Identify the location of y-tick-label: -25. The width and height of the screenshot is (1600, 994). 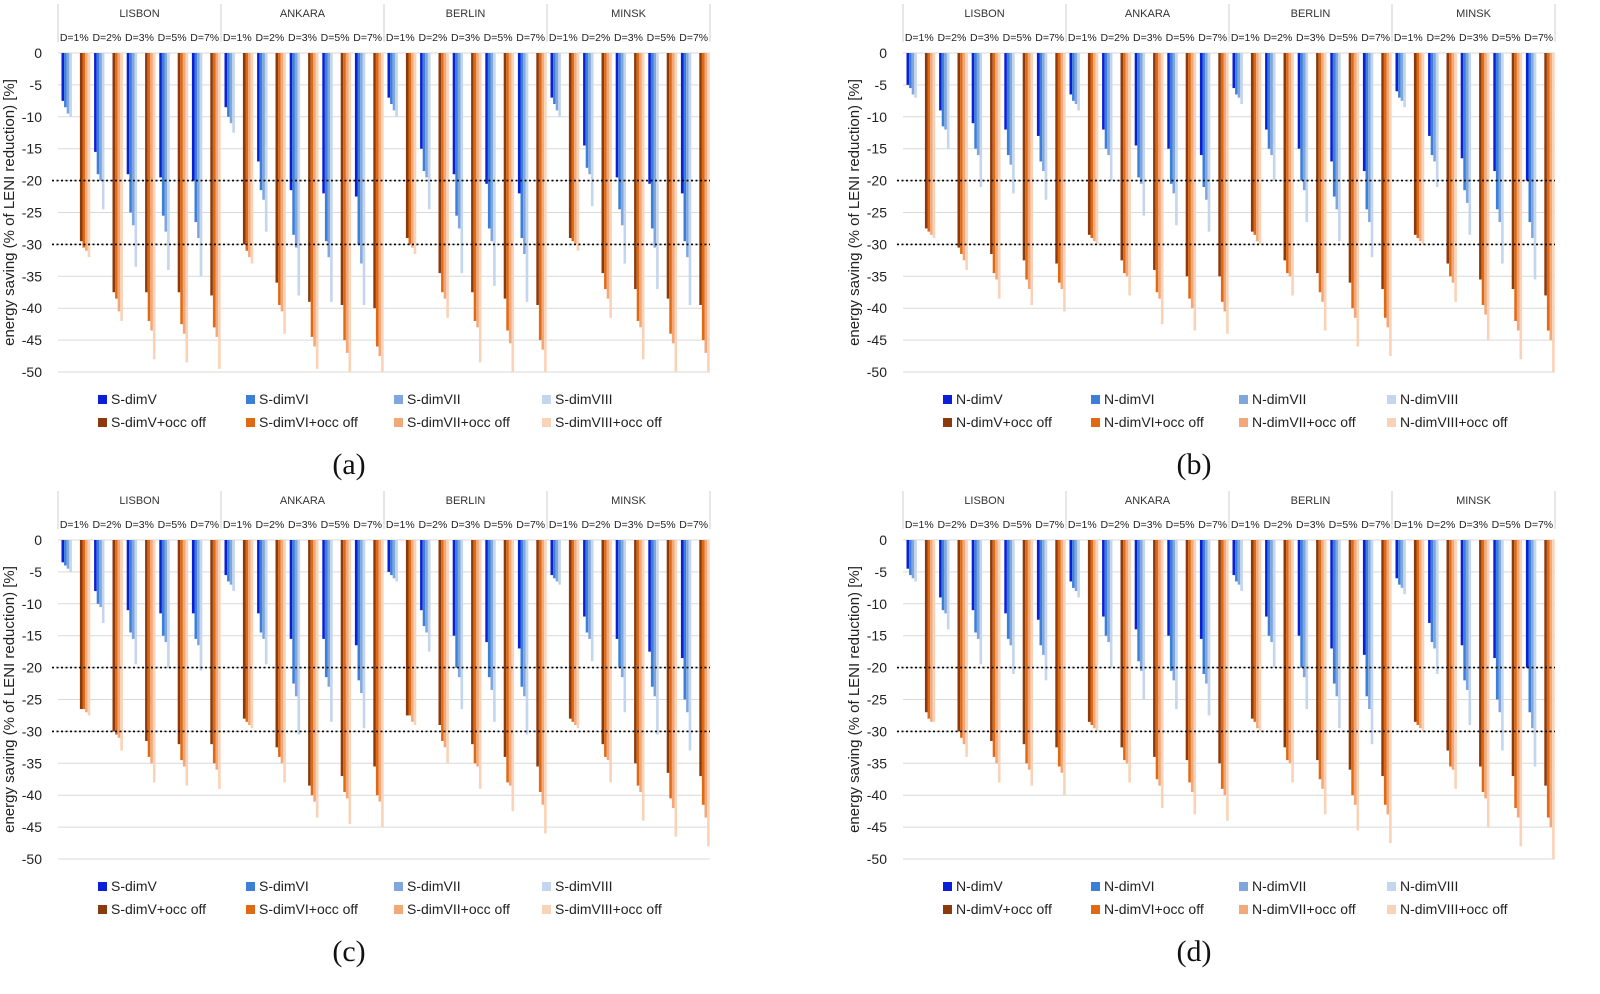
(877, 213).